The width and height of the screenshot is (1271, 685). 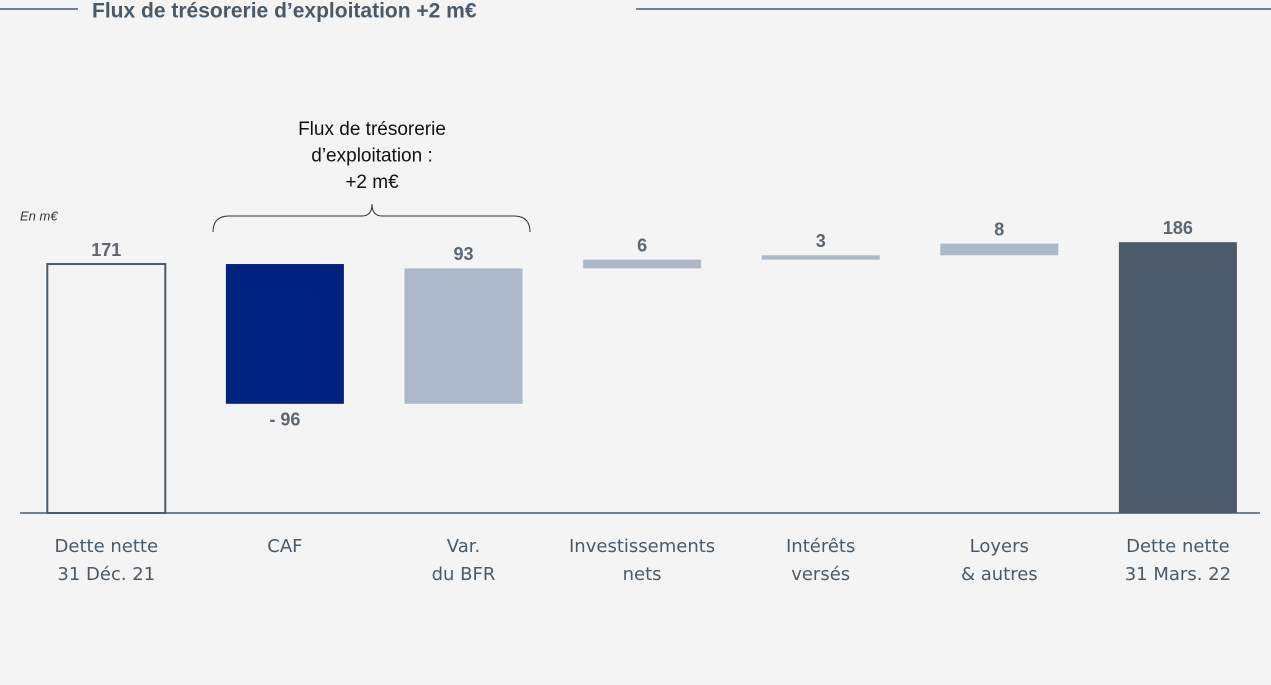 I want to click on x-tick-label: Loyers, so click(x=999, y=546).